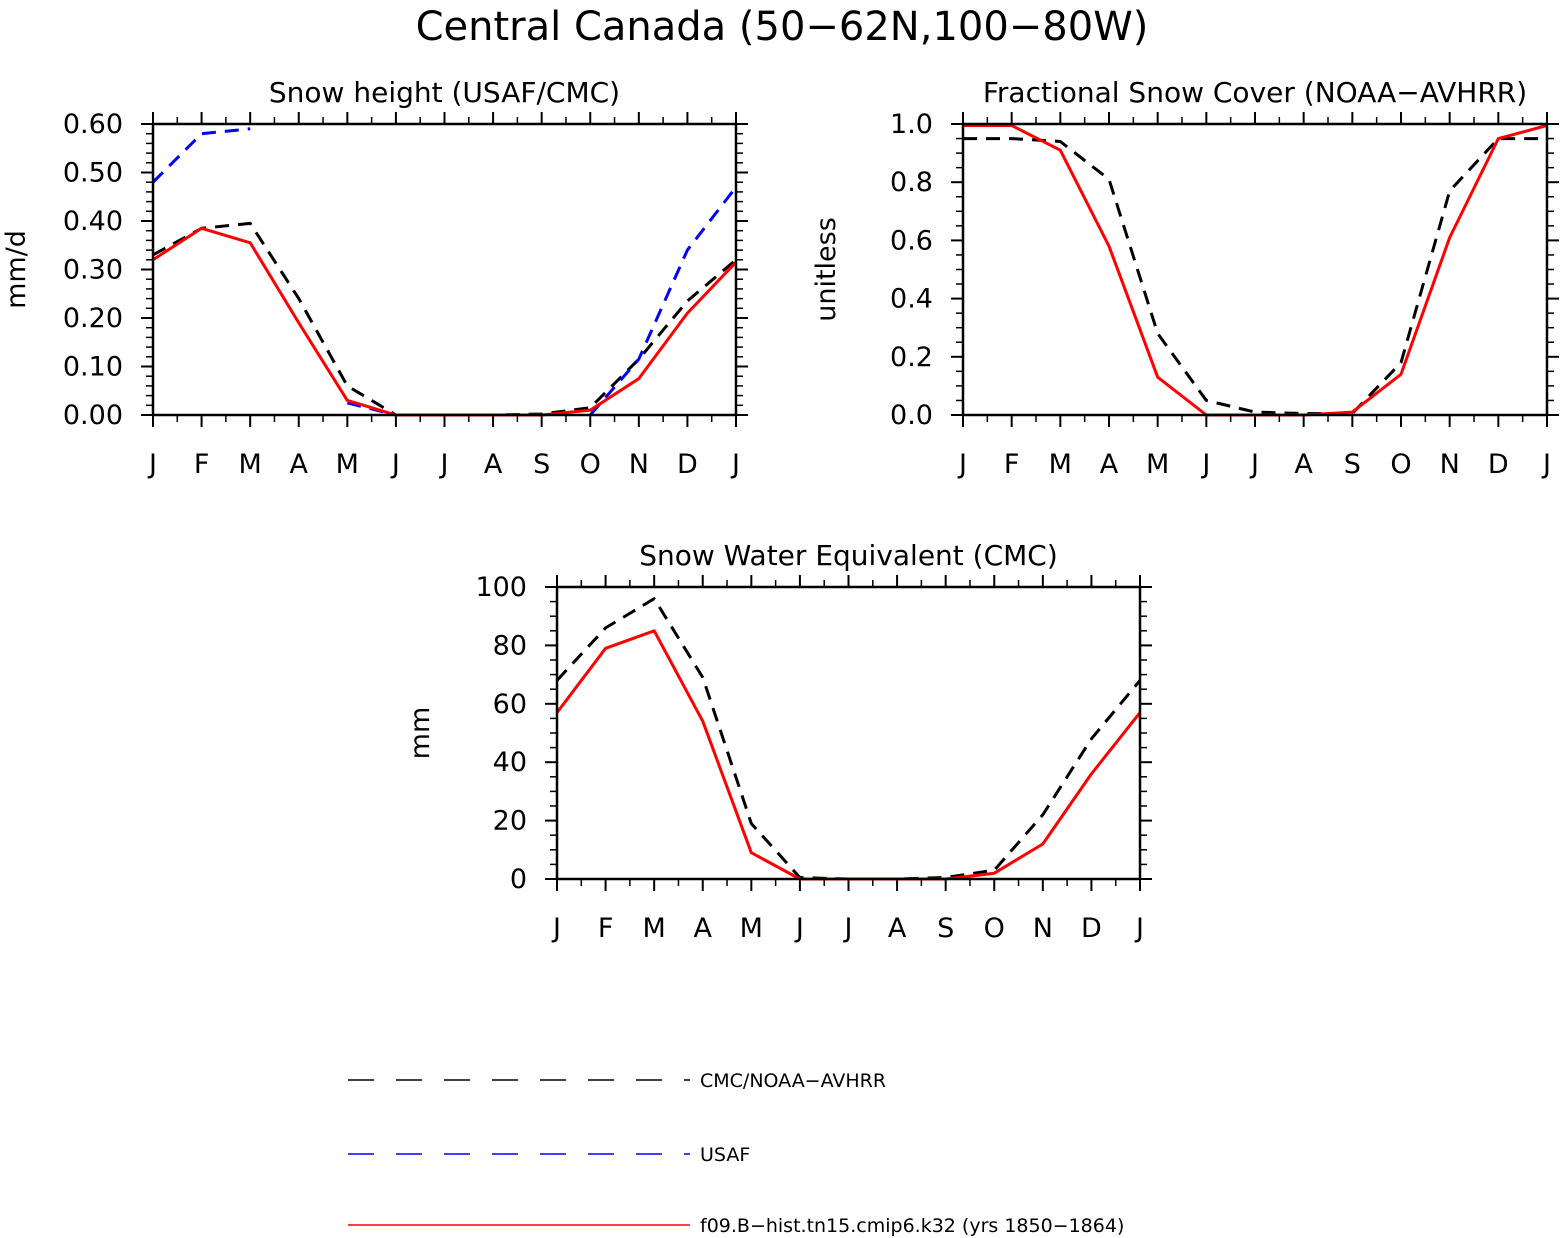  I want to click on snow-height-series-model, so click(445, 321).